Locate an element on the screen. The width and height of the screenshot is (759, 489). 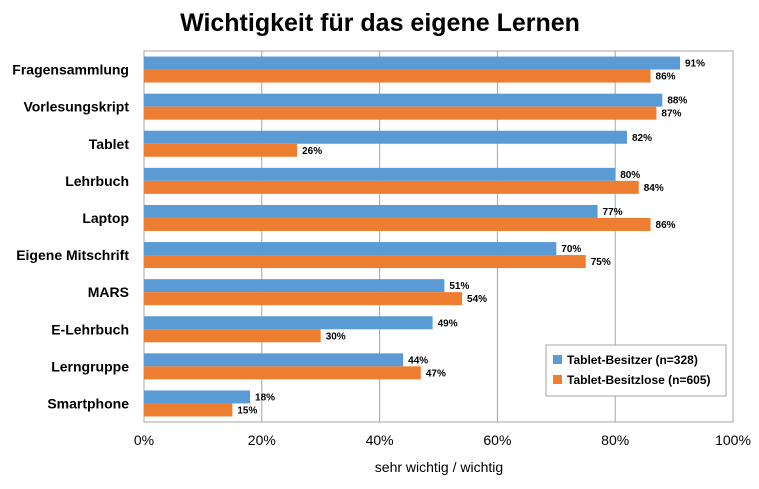
data-label: 87% is located at coordinates (671, 114).